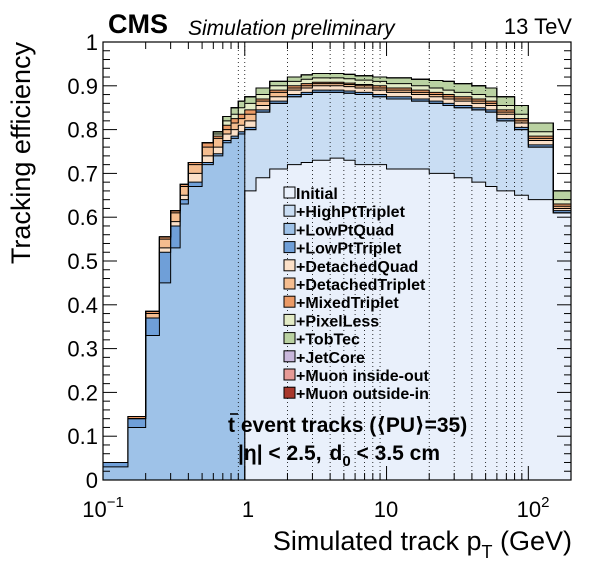 This screenshot has height=572, width=596. I want to click on legend-swatch-highpttriplet, so click(289, 210).